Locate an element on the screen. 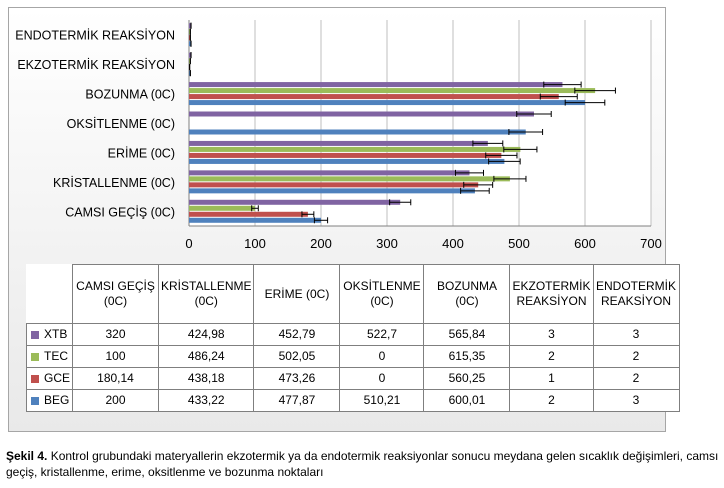  table-row: BEG 200 433,22 477,87 510,21 600,01 2 3 is located at coordinates (352, 400).